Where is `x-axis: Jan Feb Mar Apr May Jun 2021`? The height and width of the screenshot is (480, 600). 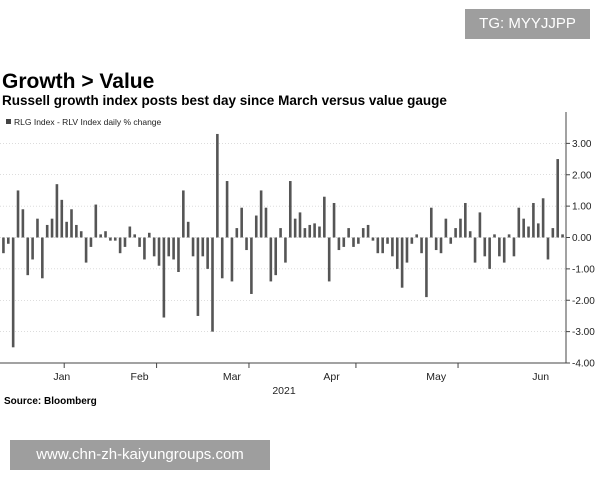 x-axis: Jan Feb Mar Apr May Jun 2021 is located at coordinates (283, 379).